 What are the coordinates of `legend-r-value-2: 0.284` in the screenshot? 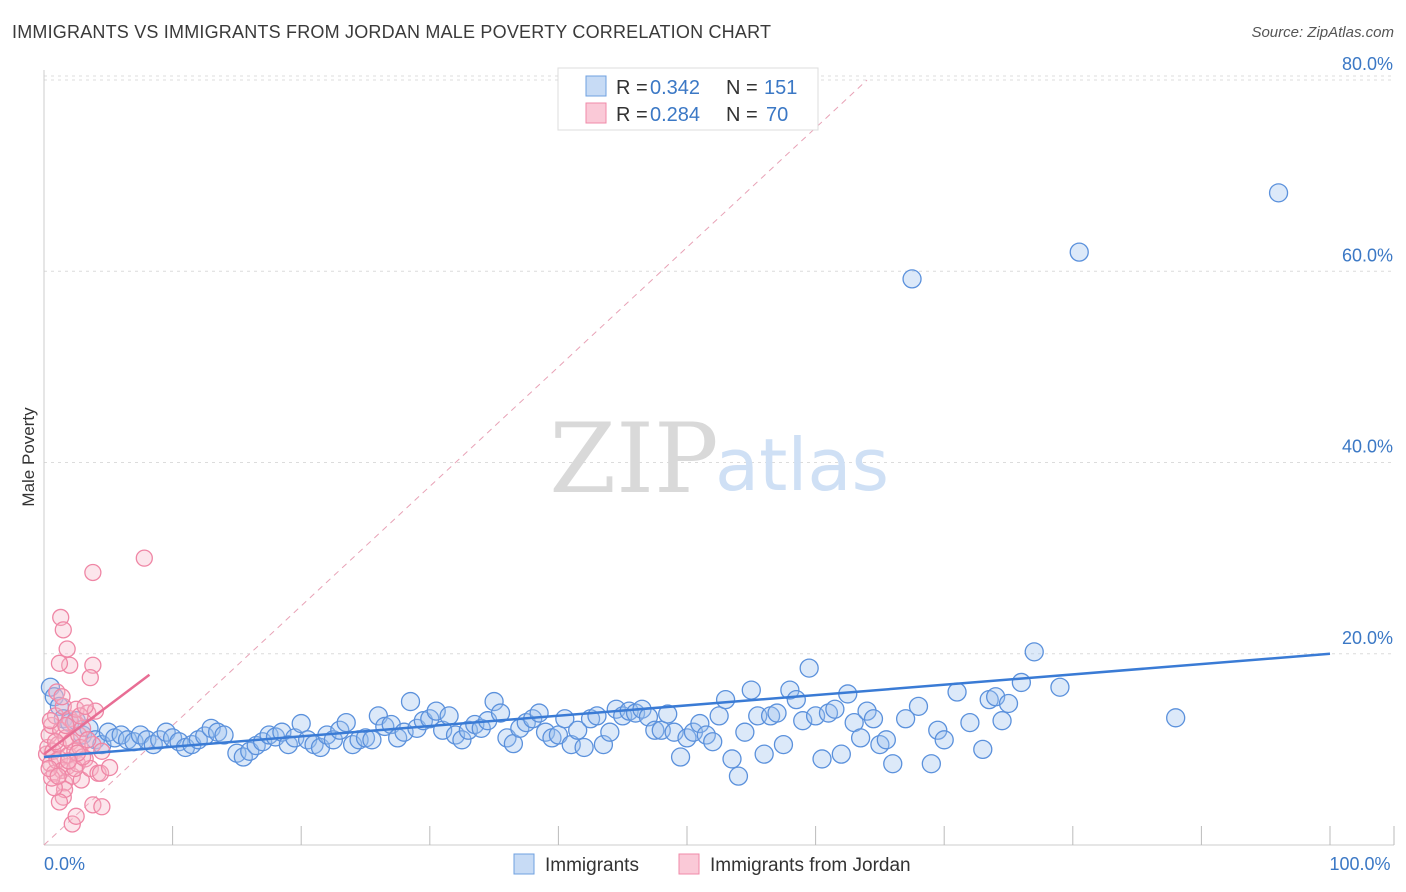 It's located at (675, 115).